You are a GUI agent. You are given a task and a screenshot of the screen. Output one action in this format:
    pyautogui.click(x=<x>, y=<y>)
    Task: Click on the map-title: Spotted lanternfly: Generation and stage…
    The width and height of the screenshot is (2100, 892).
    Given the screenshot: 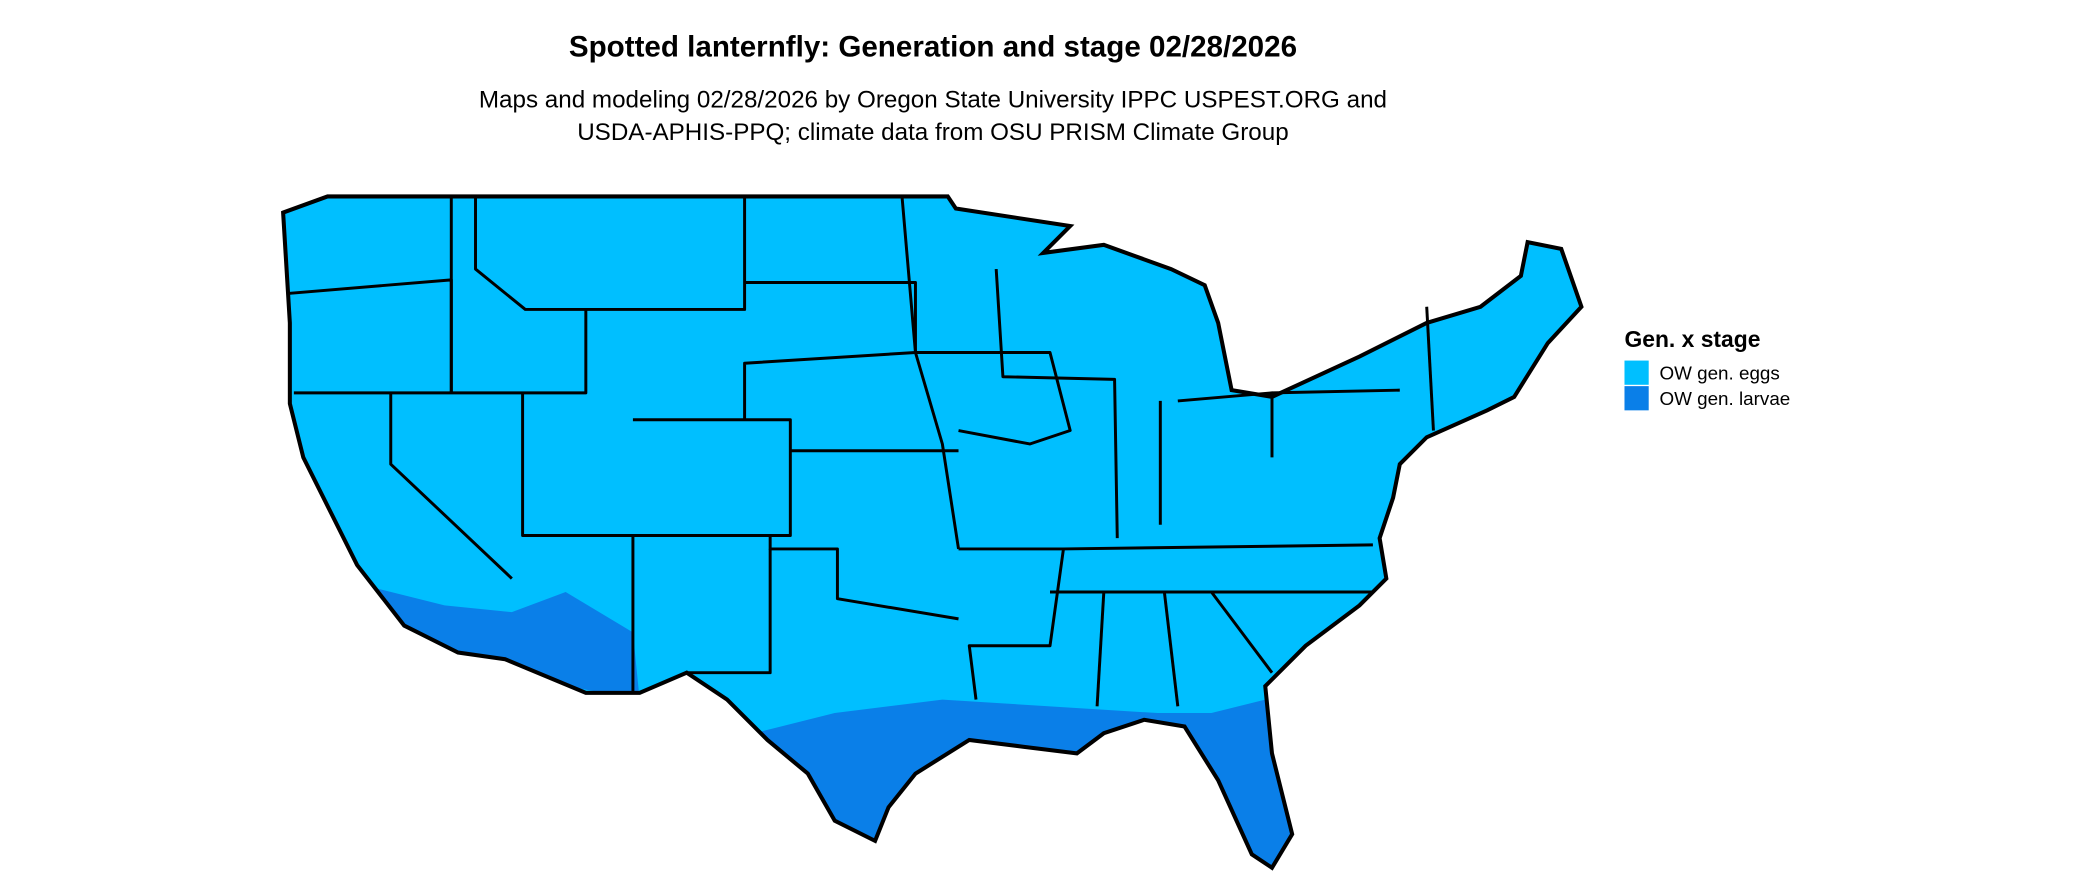 What is the action you would take?
    pyautogui.click(x=933, y=47)
    